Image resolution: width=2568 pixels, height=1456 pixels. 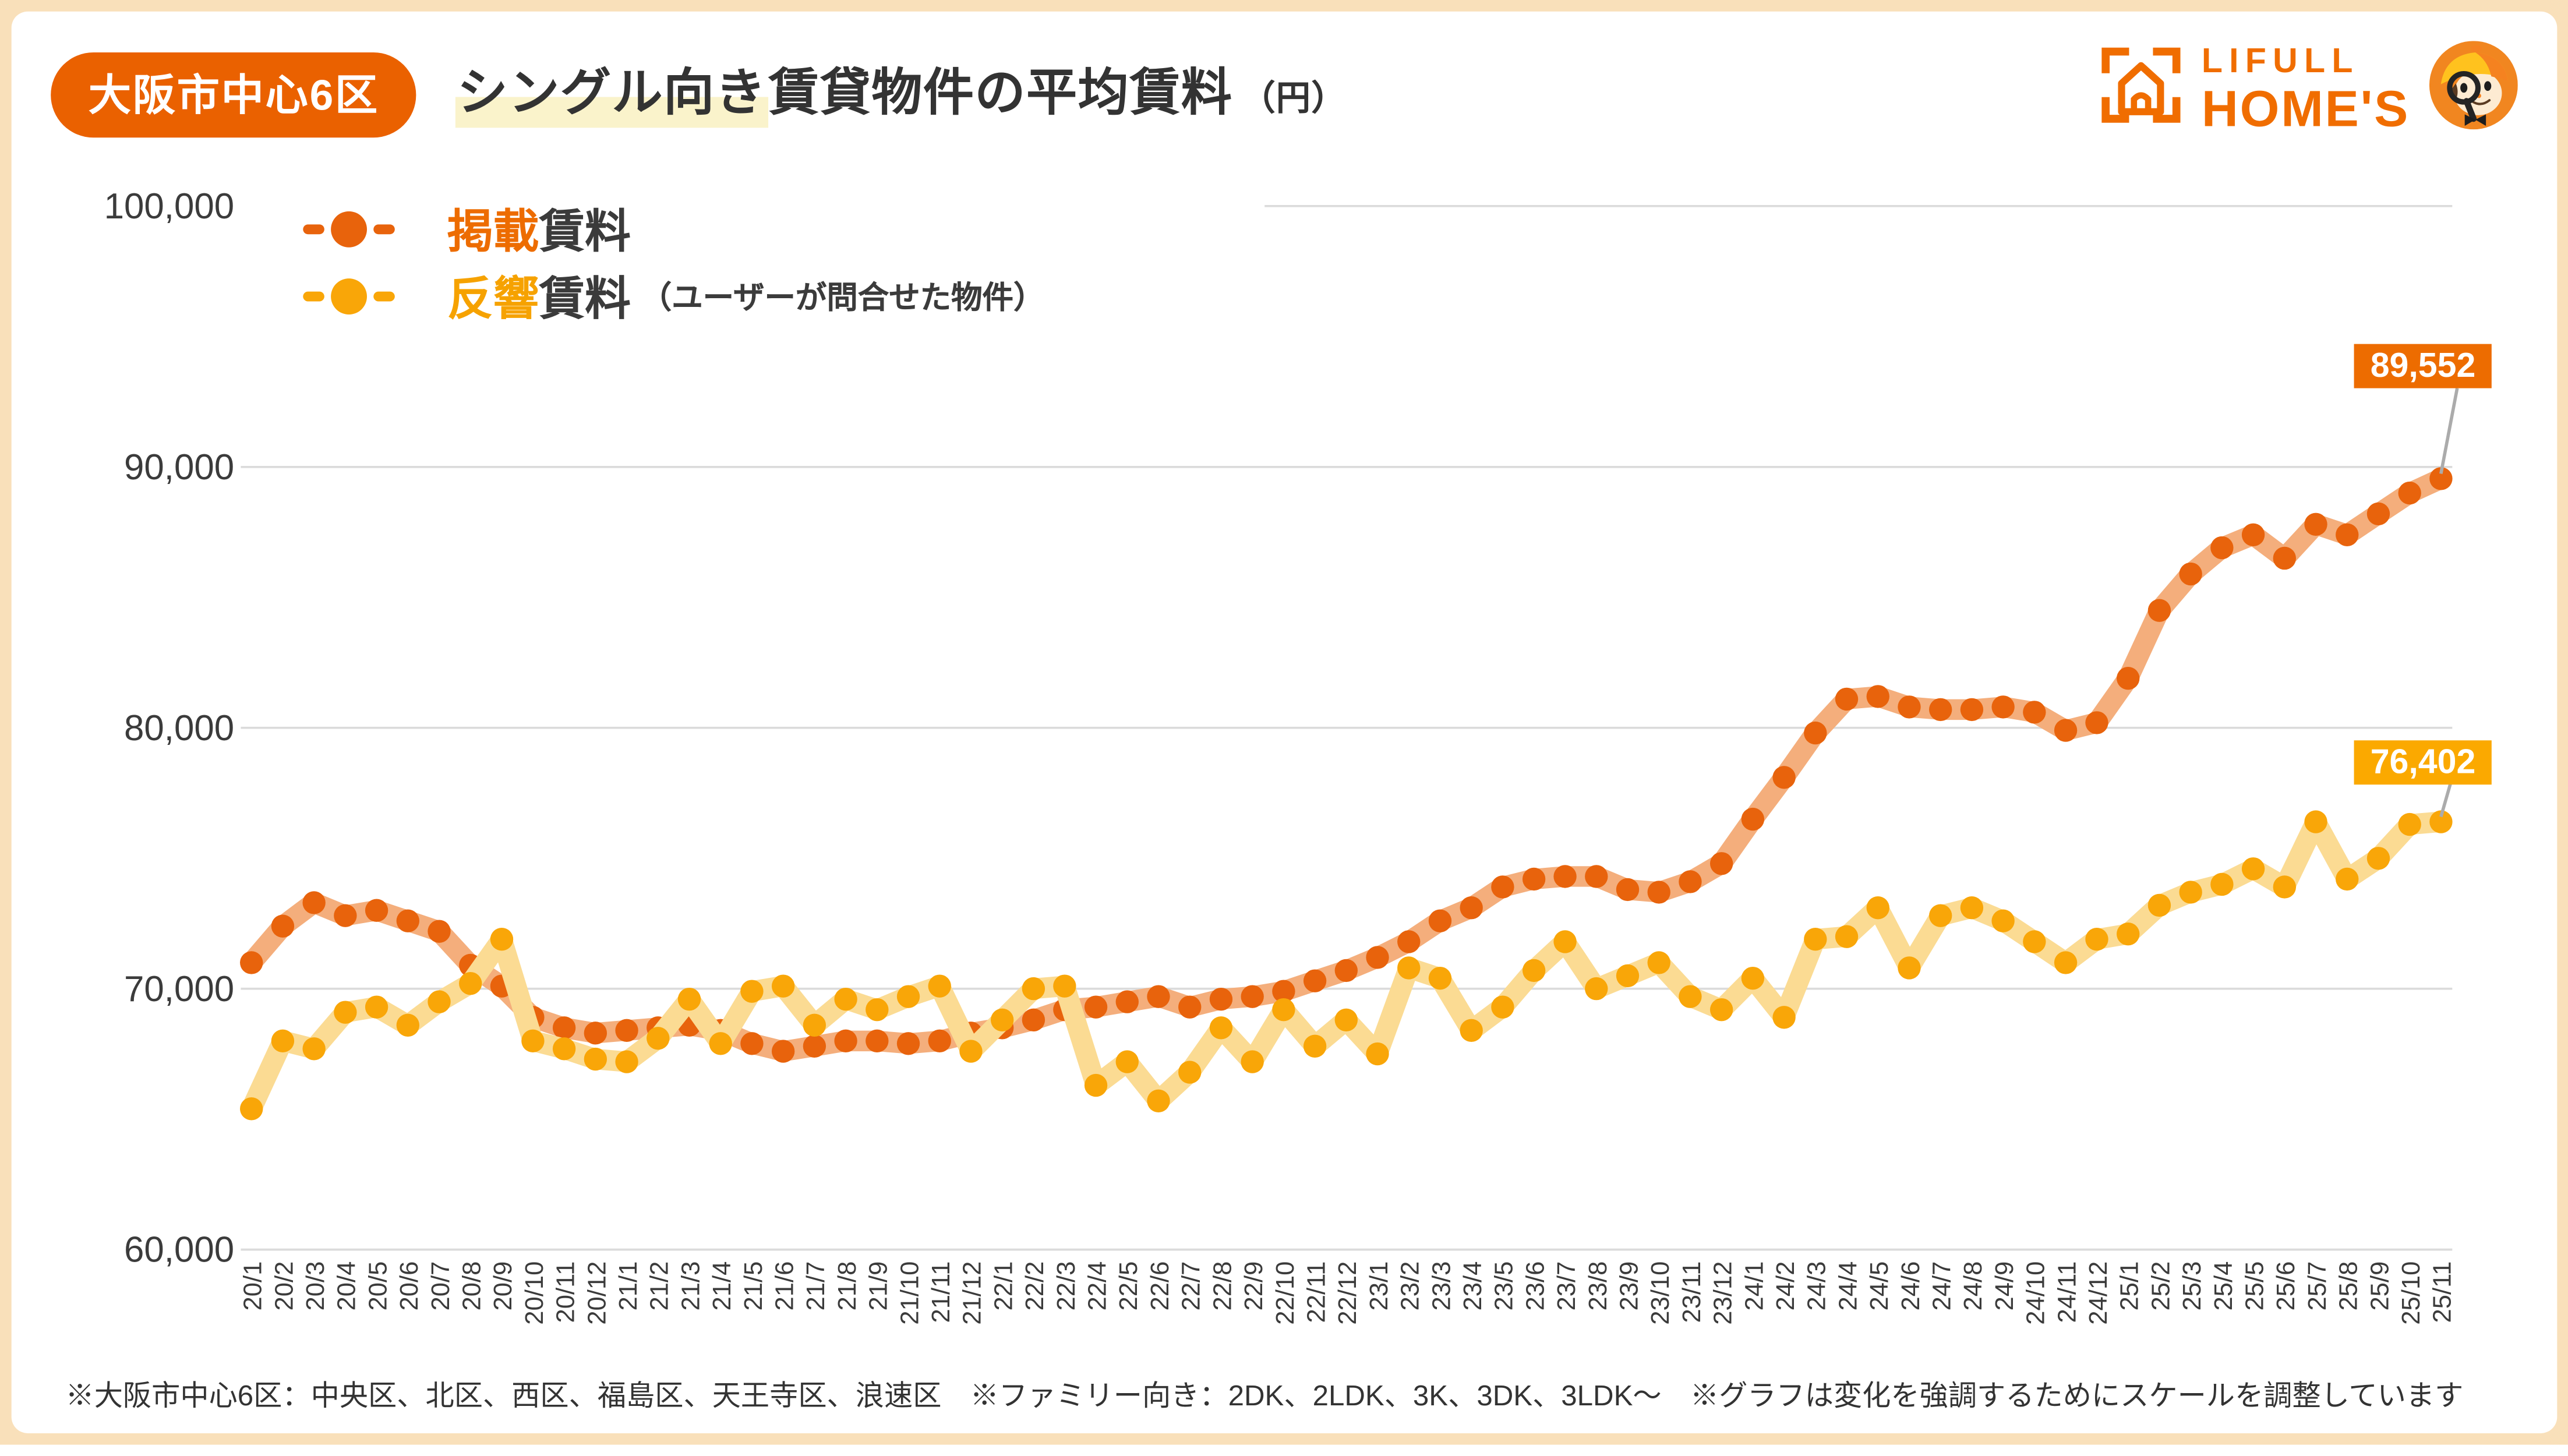 What do you see at coordinates (170, 206) in the screenshot?
I see `y-tick-label: 100,000` at bounding box center [170, 206].